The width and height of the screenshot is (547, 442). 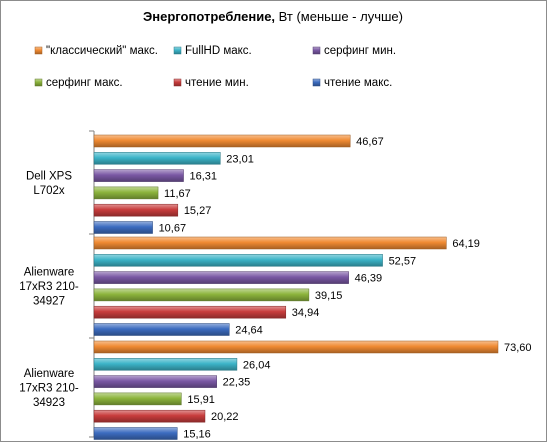 What do you see at coordinates (257, 365) in the screenshot?
I see `data-label: 26,04` at bounding box center [257, 365].